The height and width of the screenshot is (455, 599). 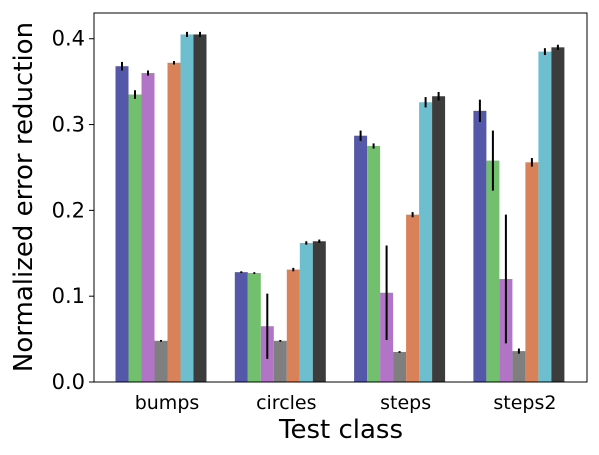 I want to click on y-tick-label: 0.2, so click(x=68, y=210).